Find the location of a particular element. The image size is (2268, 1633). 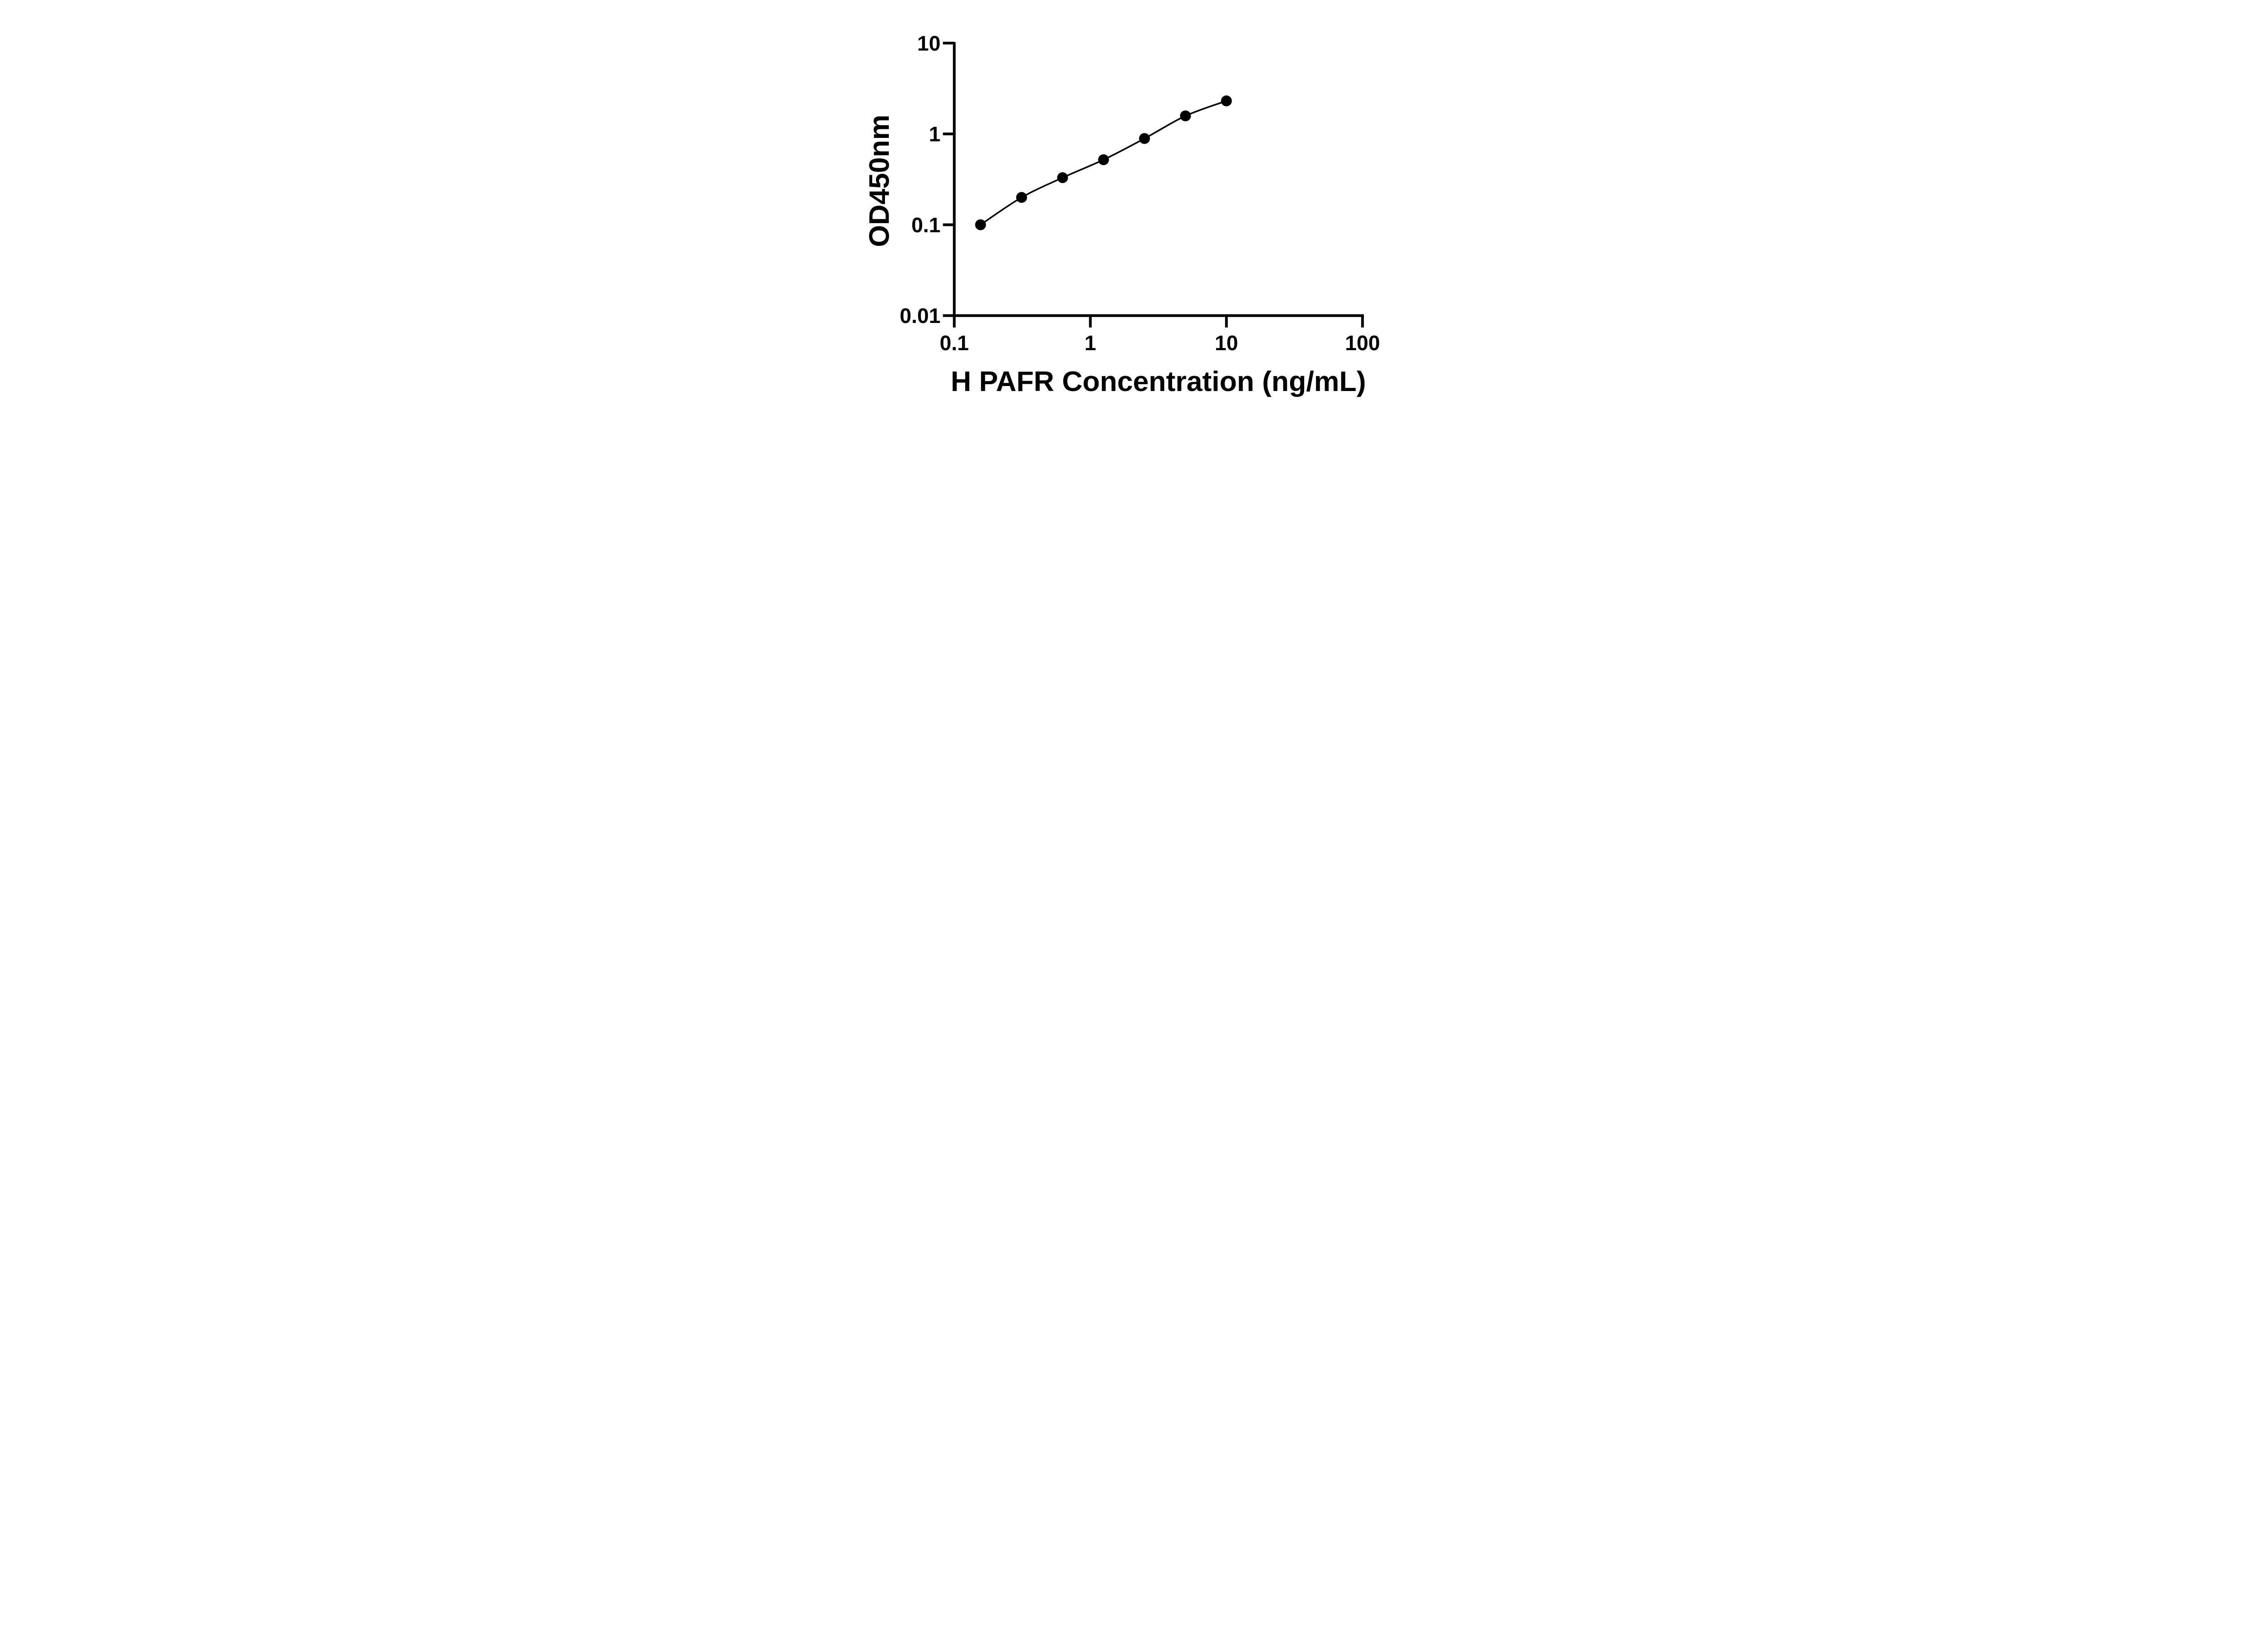

plot-background is located at coordinates (1134, 209).